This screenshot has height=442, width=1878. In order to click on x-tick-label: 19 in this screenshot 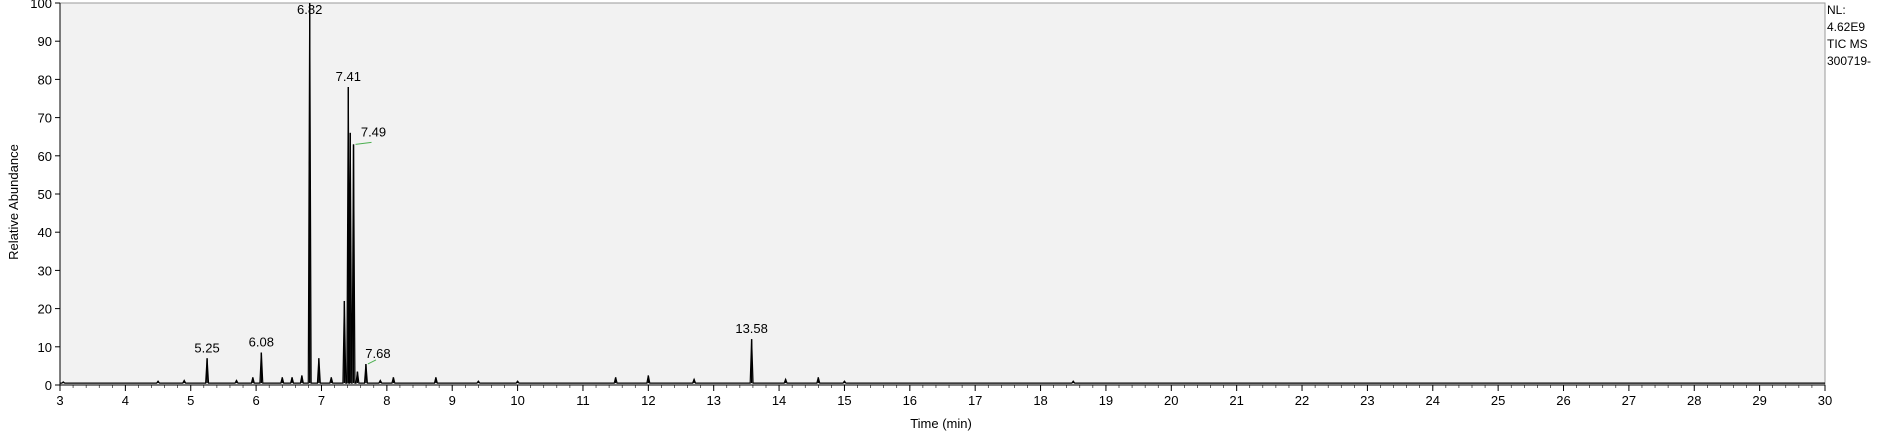, I will do `click(1106, 400)`.